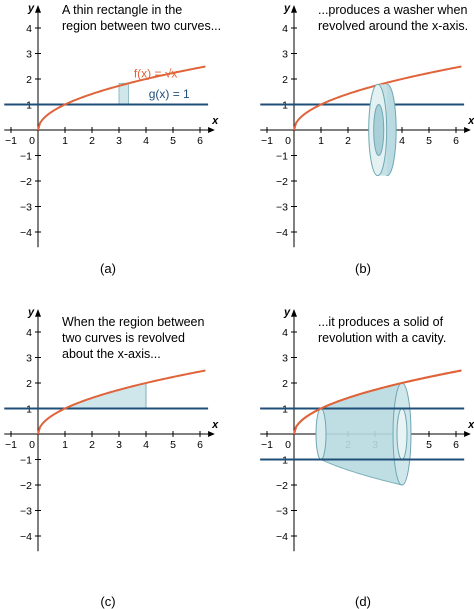 The width and height of the screenshot is (474, 609). Describe the element at coordinates (393, 26) in the screenshot. I see `caption-line: revolved around the x-axis.` at that location.